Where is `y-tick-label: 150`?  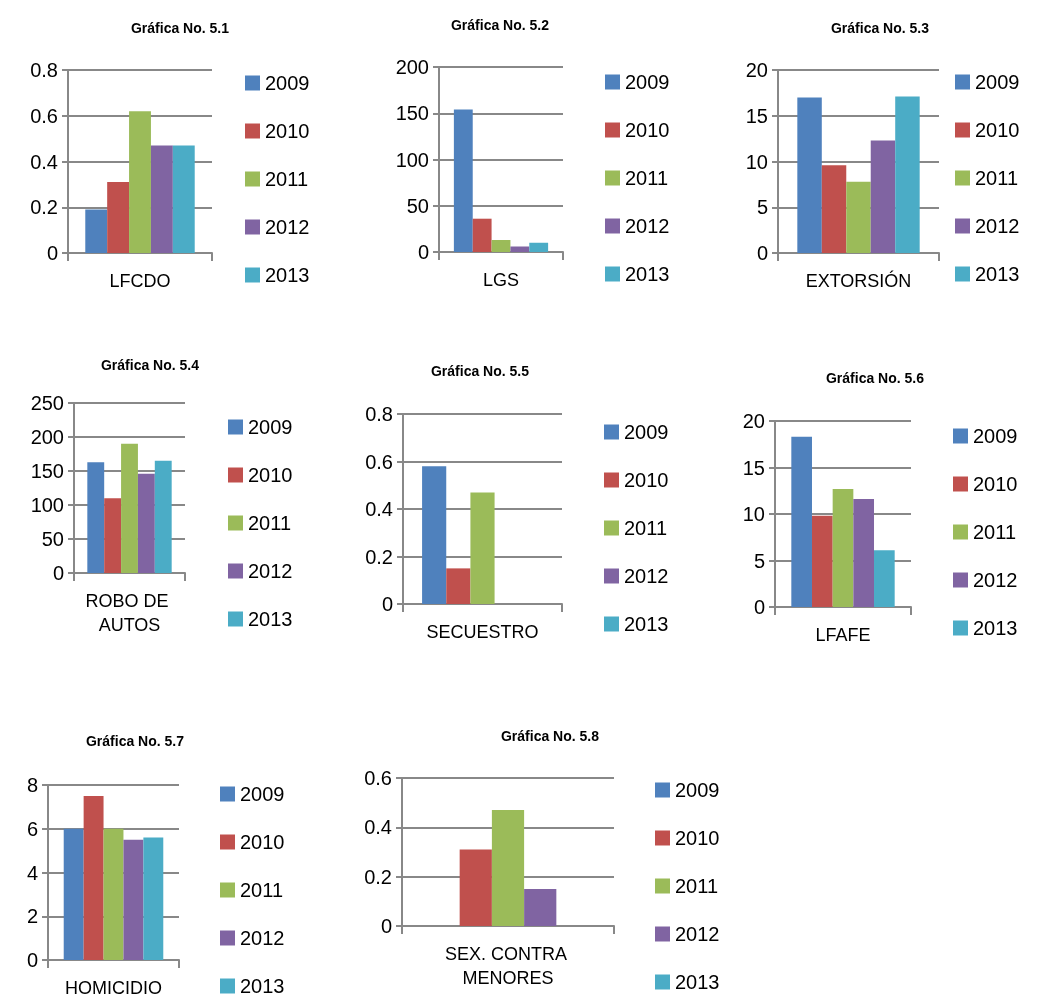
y-tick-label: 150 is located at coordinates (412, 113).